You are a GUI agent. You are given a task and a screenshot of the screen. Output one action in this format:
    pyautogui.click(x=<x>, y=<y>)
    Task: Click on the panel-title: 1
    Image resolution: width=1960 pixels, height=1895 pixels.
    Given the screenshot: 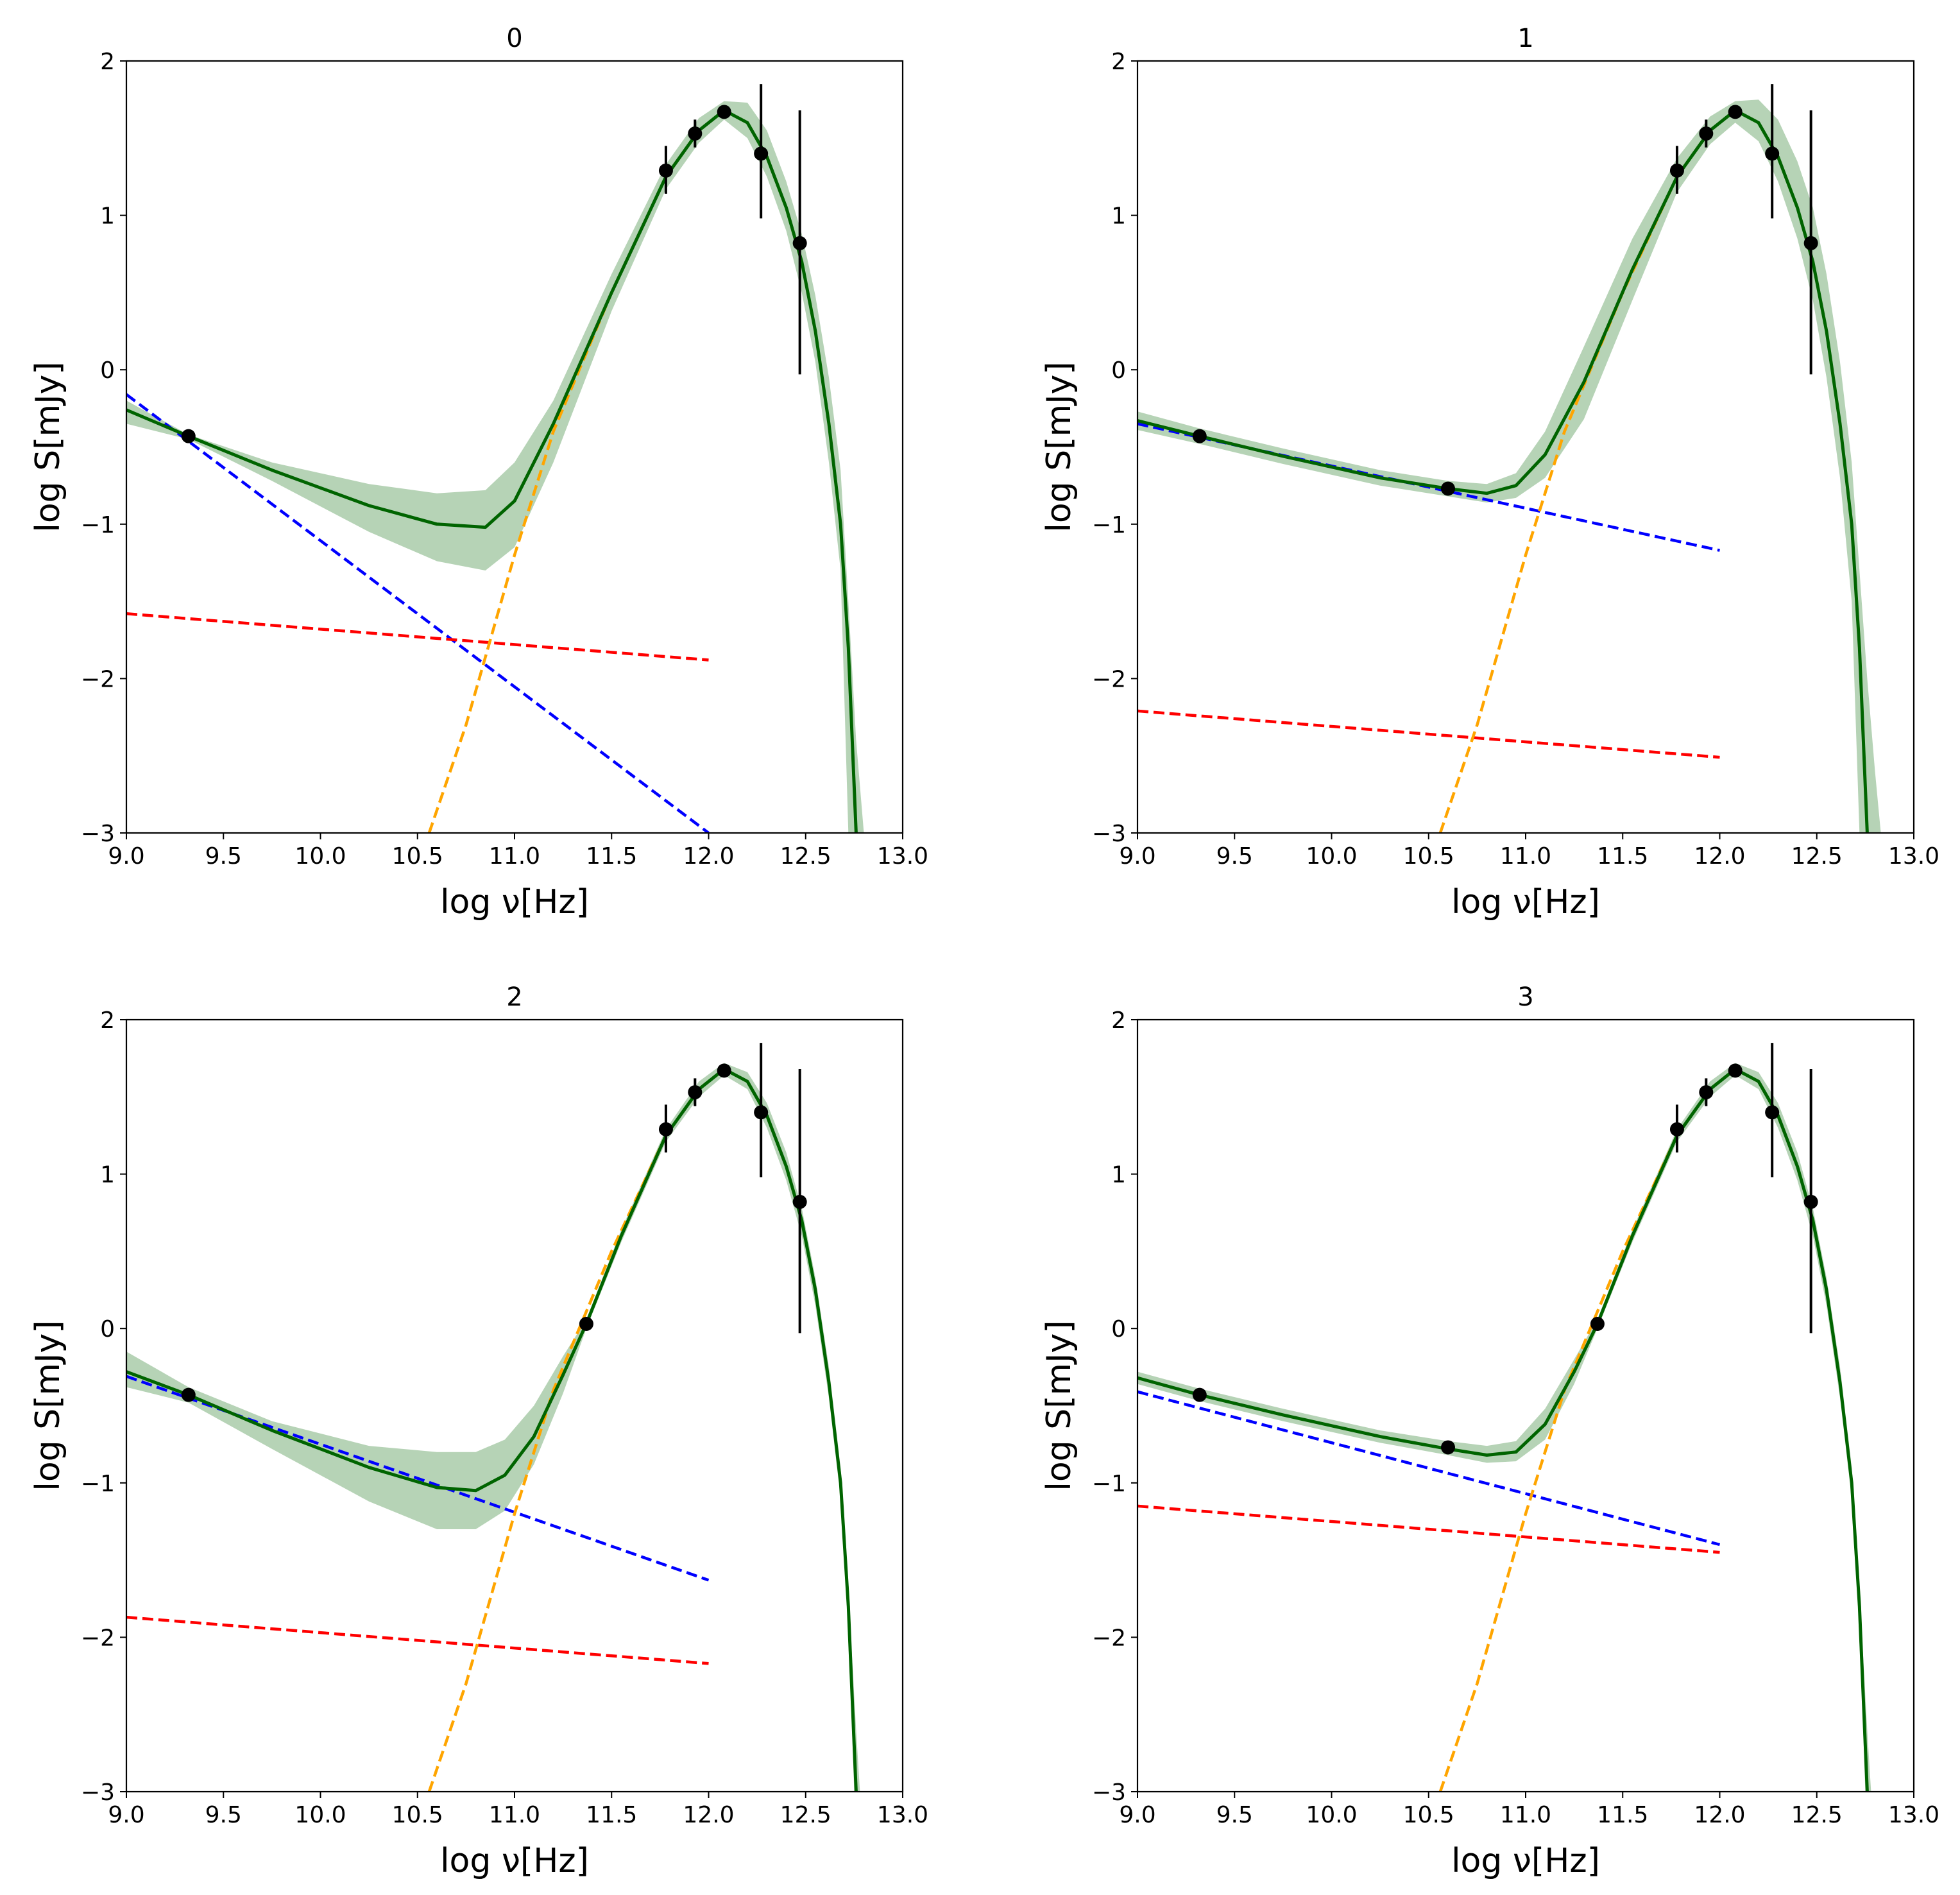 What is the action you would take?
    pyautogui.click(x=1525, y=38)
    